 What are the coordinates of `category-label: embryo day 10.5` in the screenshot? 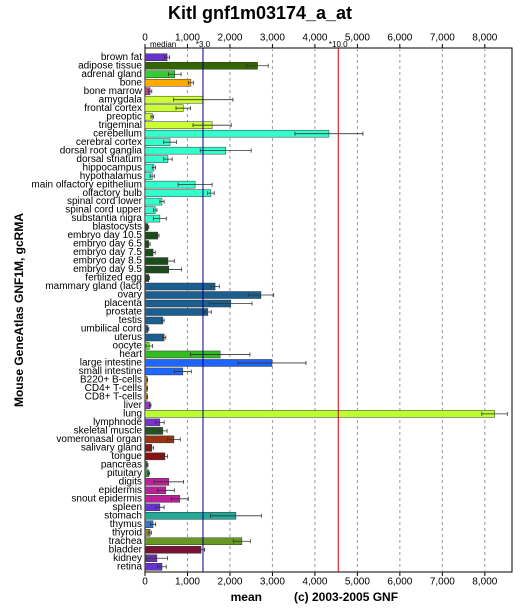 It's located at (105, 235).